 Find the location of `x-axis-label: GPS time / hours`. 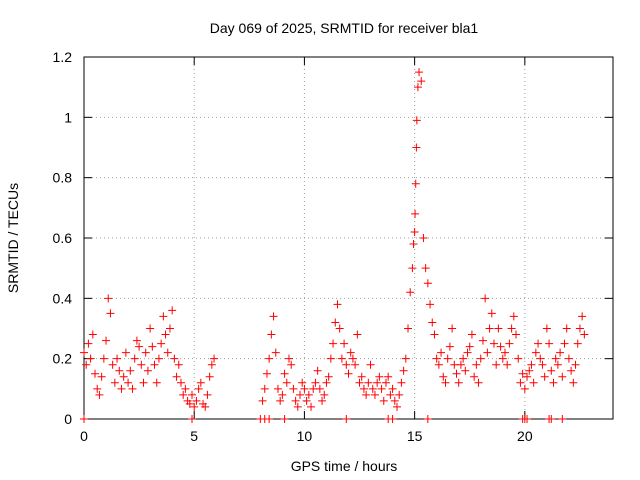

x-axis-label: GPS time / hours is located at coordinates (344, 466).